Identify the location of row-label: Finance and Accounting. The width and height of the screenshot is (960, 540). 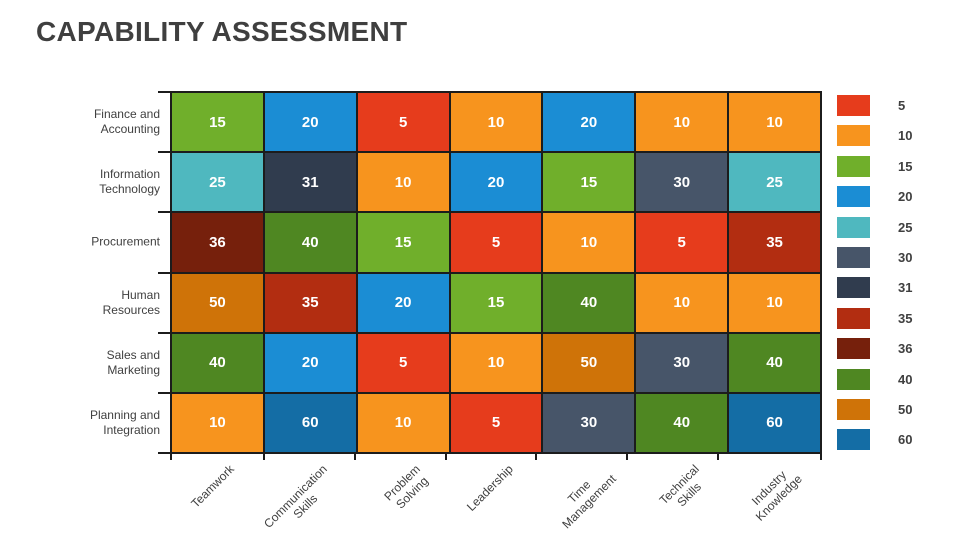
(126, 122).